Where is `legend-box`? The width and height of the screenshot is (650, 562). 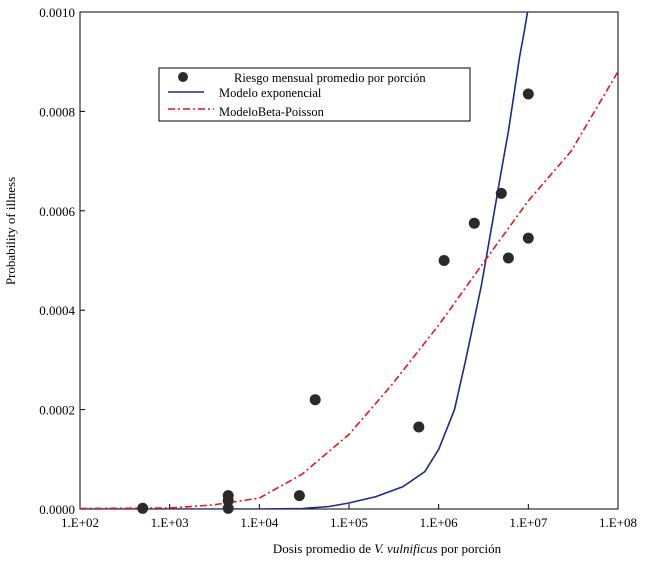 legend-box is located at coordinates (314, 94).